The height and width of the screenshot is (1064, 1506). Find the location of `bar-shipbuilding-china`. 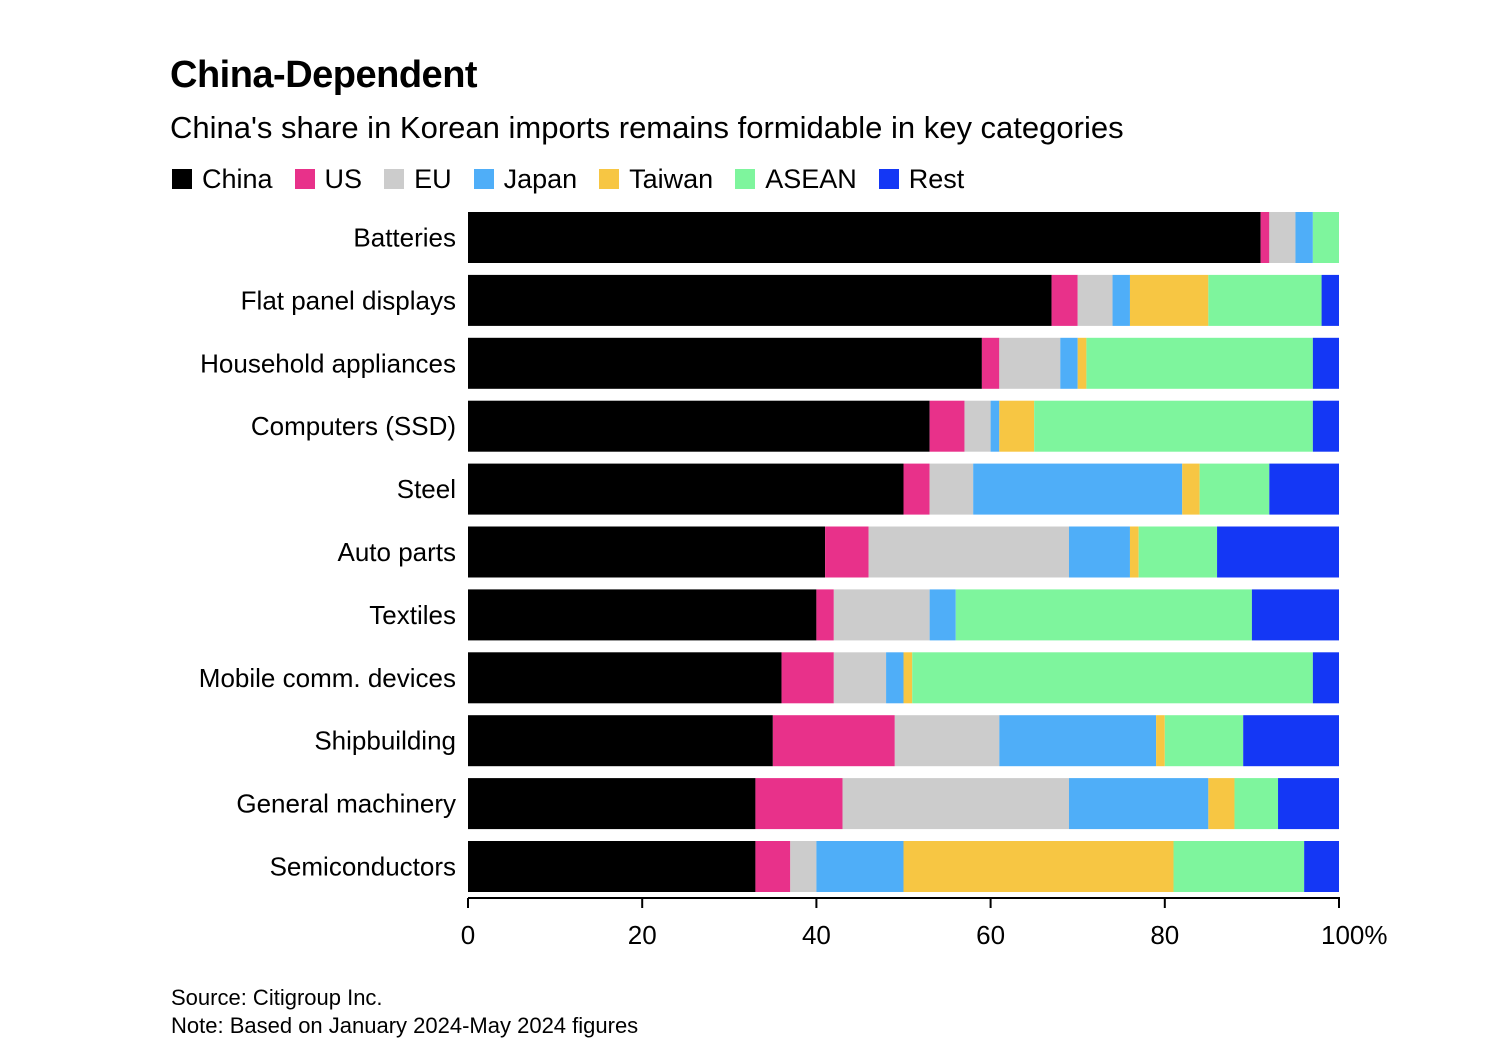

bar-shipbuilding-china is located at coordinates (620, 741).